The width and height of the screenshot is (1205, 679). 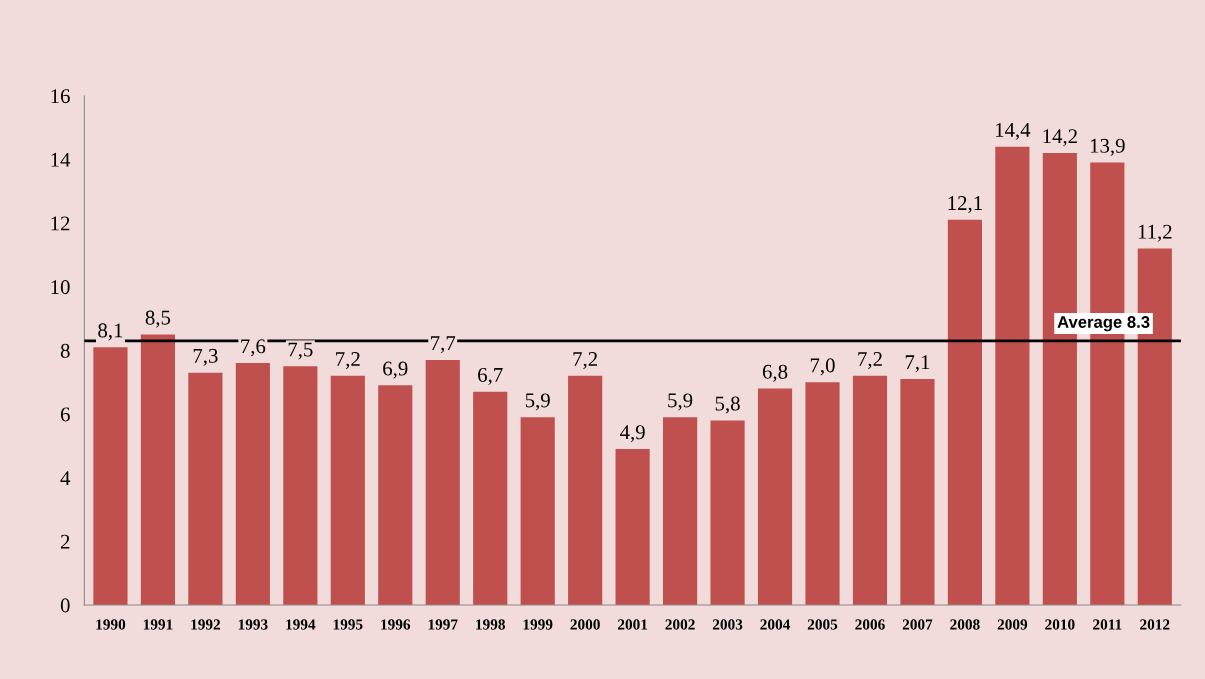 I want to click on data-label: 7,0, so click(x=822, y=367).